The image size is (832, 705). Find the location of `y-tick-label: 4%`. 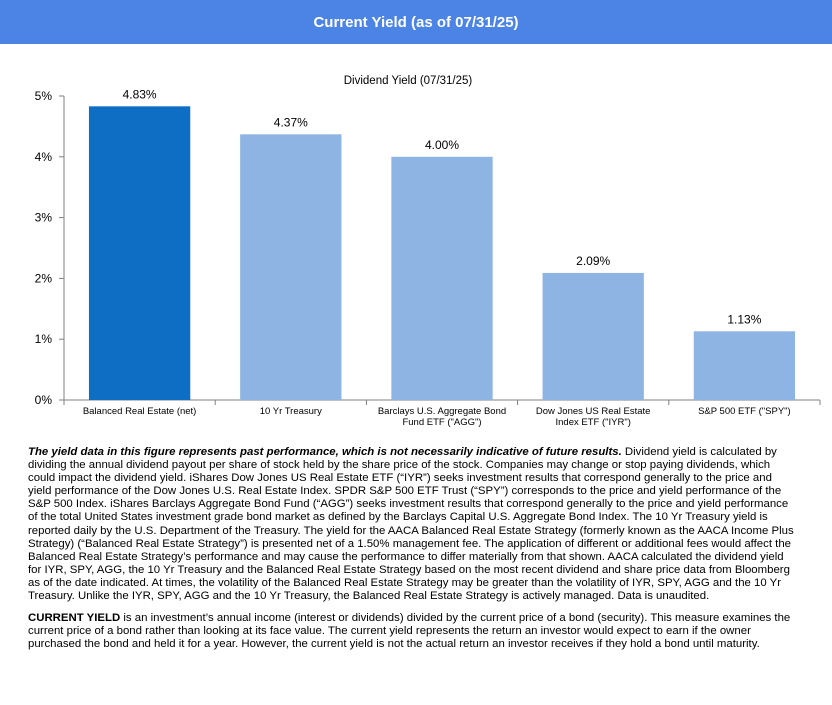

y-tick-label: 4% is located at coordinates (44, 157).